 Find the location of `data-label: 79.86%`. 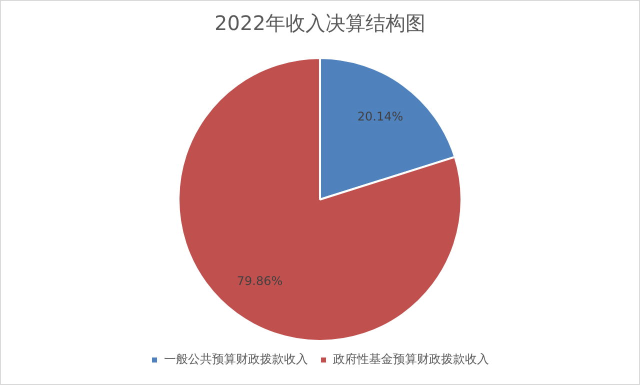

data-label: 79.86% is located at coordinates (259, 281).